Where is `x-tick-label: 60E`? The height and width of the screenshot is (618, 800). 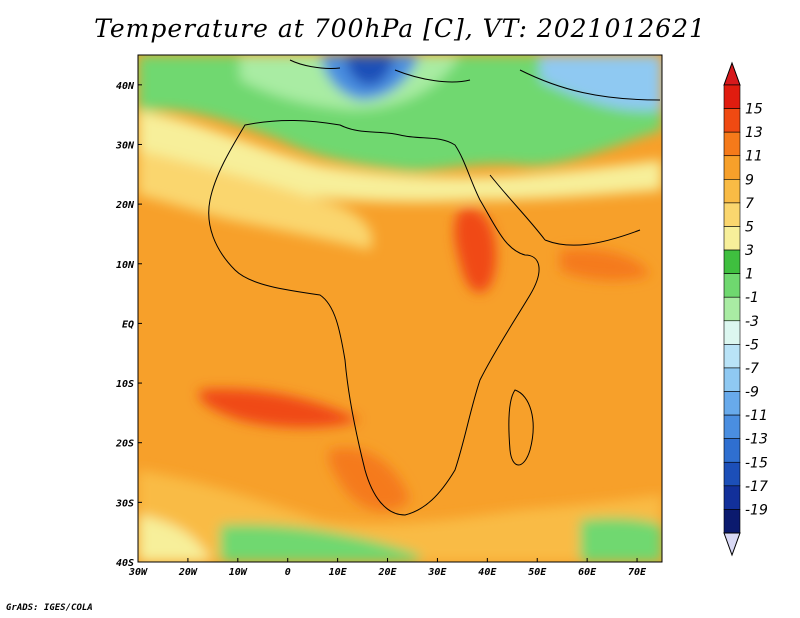
x-tick-label: 60E is located at coordinates (587, 572).